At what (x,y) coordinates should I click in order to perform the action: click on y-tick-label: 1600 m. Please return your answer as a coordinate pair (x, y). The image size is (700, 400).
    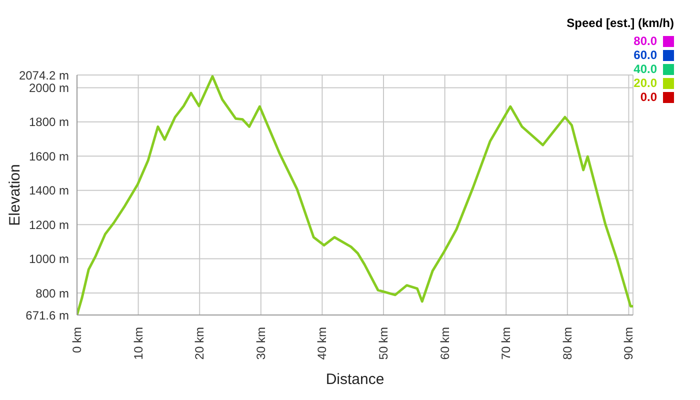
    Looking at the image, I should click on (48, 156).